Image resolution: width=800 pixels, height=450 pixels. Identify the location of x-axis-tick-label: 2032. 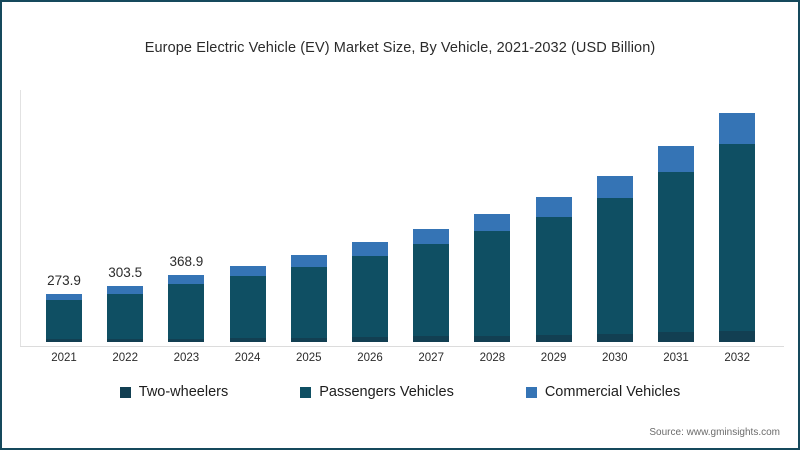
(737, 358).